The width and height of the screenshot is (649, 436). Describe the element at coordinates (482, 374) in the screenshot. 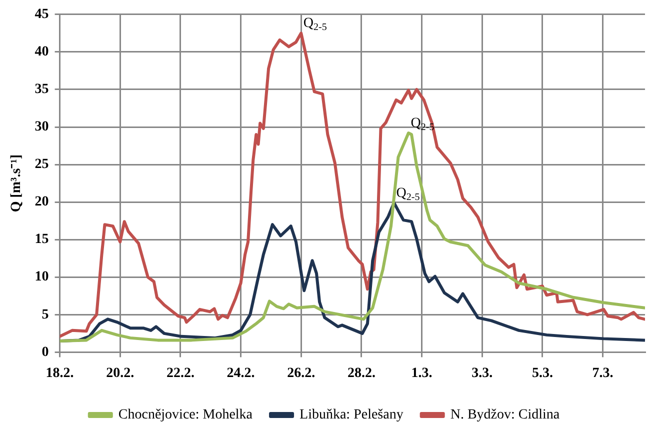

I see `x-tick-label: 3.3.` at that location.